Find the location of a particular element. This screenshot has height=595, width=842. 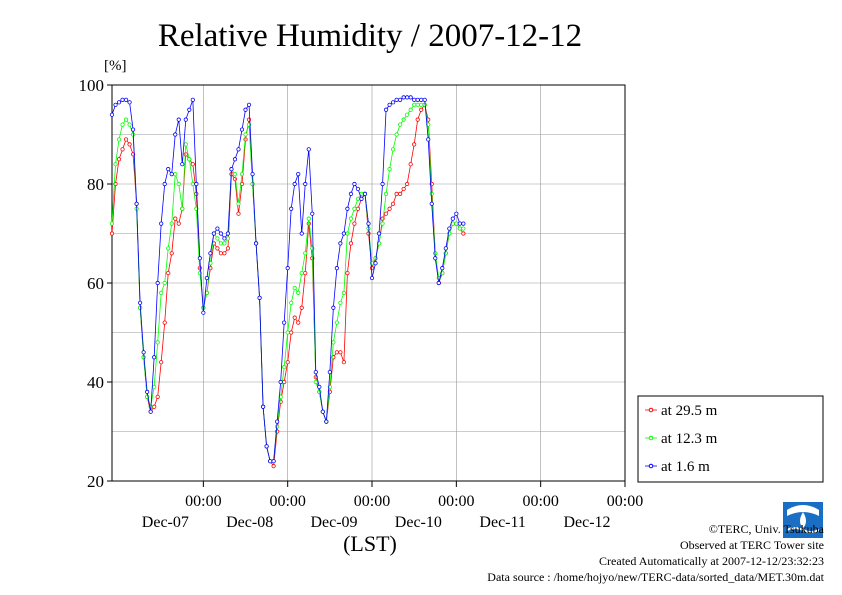

chart-title: Relative Humidity / 2007-12-12 is located at coordinates (370, 36).